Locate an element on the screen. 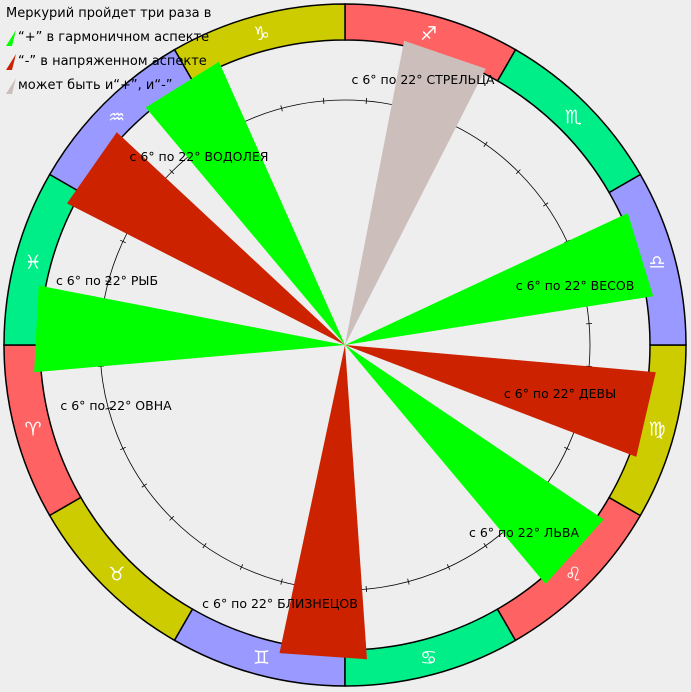  sector-wedge-virgo is located at coordinates (500, 401).